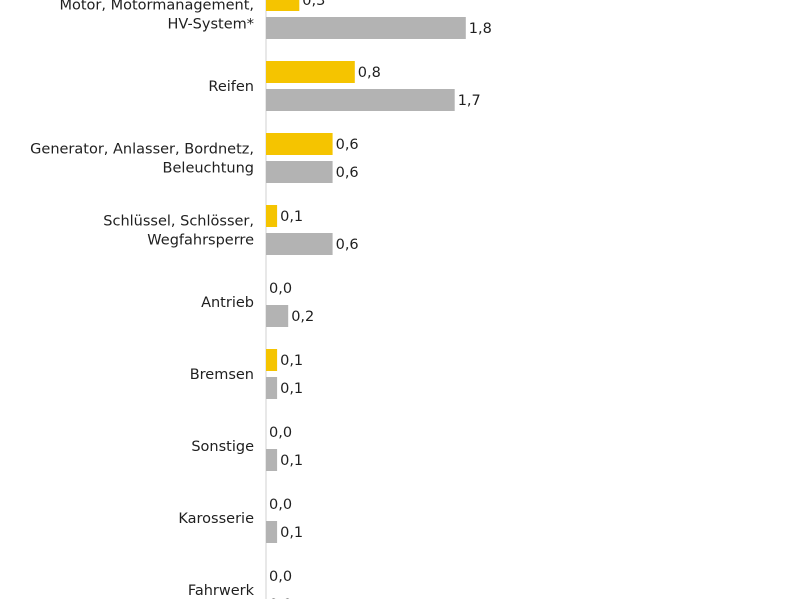 The width and height of the screenshot is (810, 599). What do you see at coordinates (156, 16) in the screenshot?
I see `category-label: Motor, Motormanagement, HV-System*` at bounding box center [156, 16].